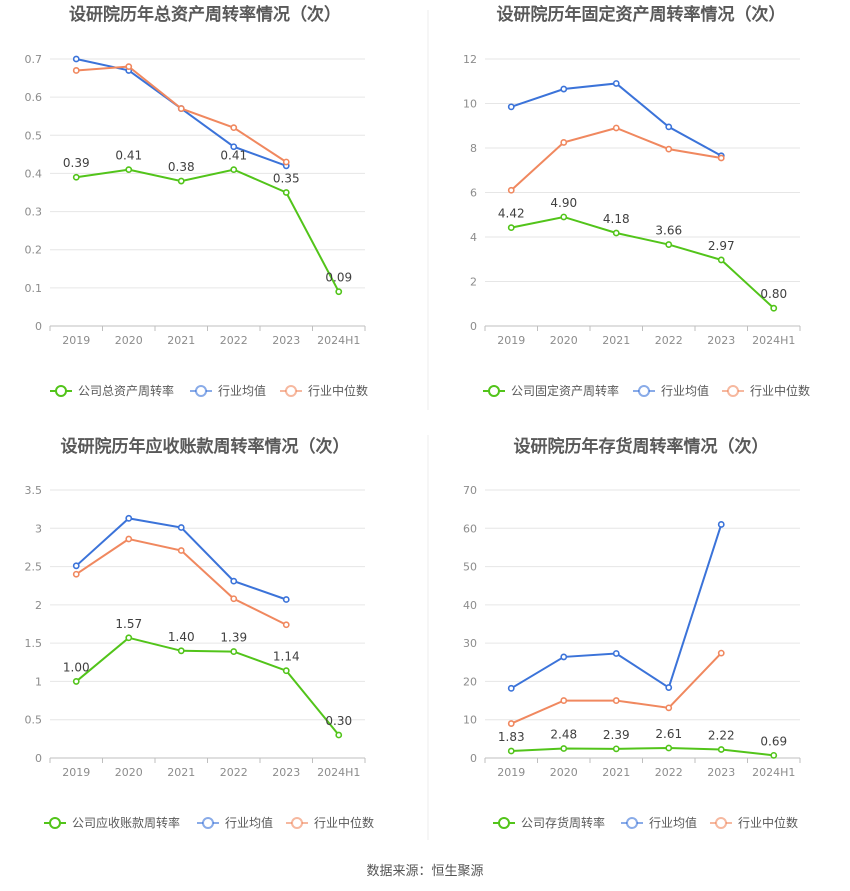 The width and height of the screenshot is (850, 891). I want to click on data-source-note: 数据来源：恒生聚源, so click(425, 871).